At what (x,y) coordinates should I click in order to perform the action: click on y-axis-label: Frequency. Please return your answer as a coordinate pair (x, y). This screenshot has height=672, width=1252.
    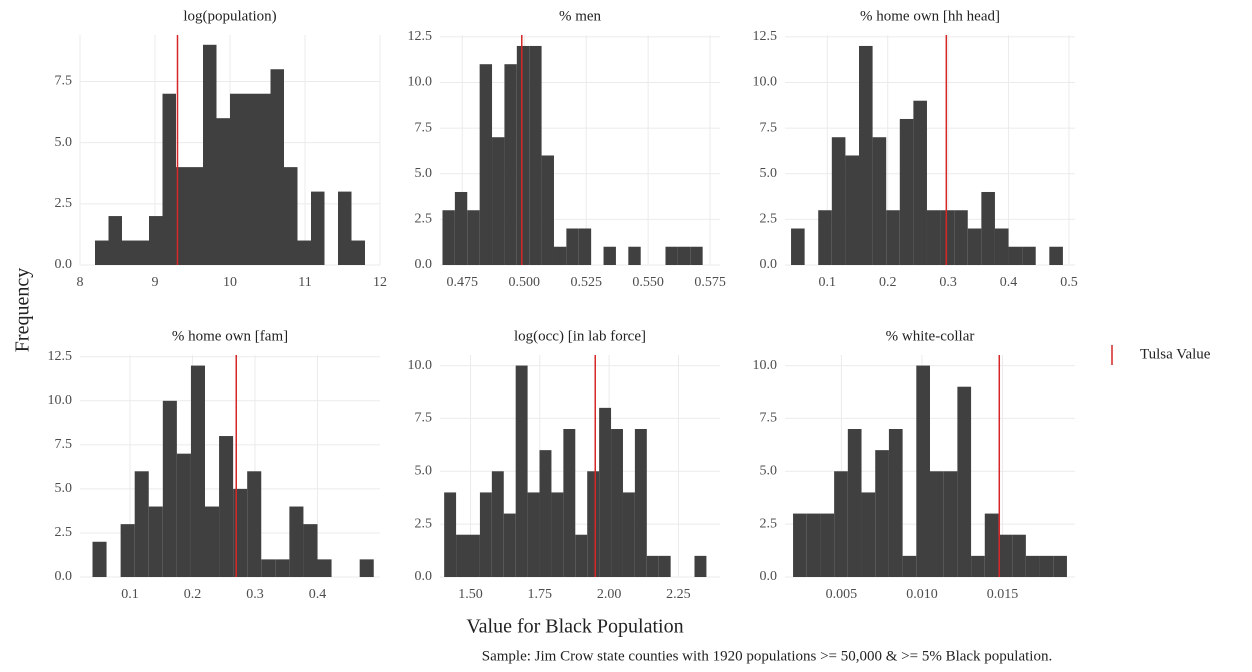
    Looking at the image, I should click on (23, 310).